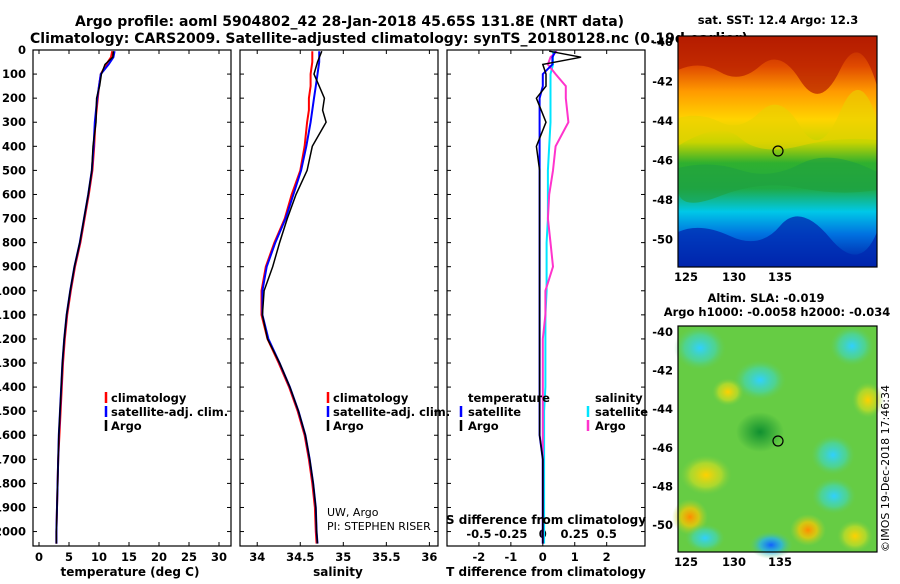 The height and width of the screenshot is (584, 900). What do you see at coordinates (575, 534) in the screenshot?
I see `s-tick-label: 0.25` at bounding box center [575, 534].